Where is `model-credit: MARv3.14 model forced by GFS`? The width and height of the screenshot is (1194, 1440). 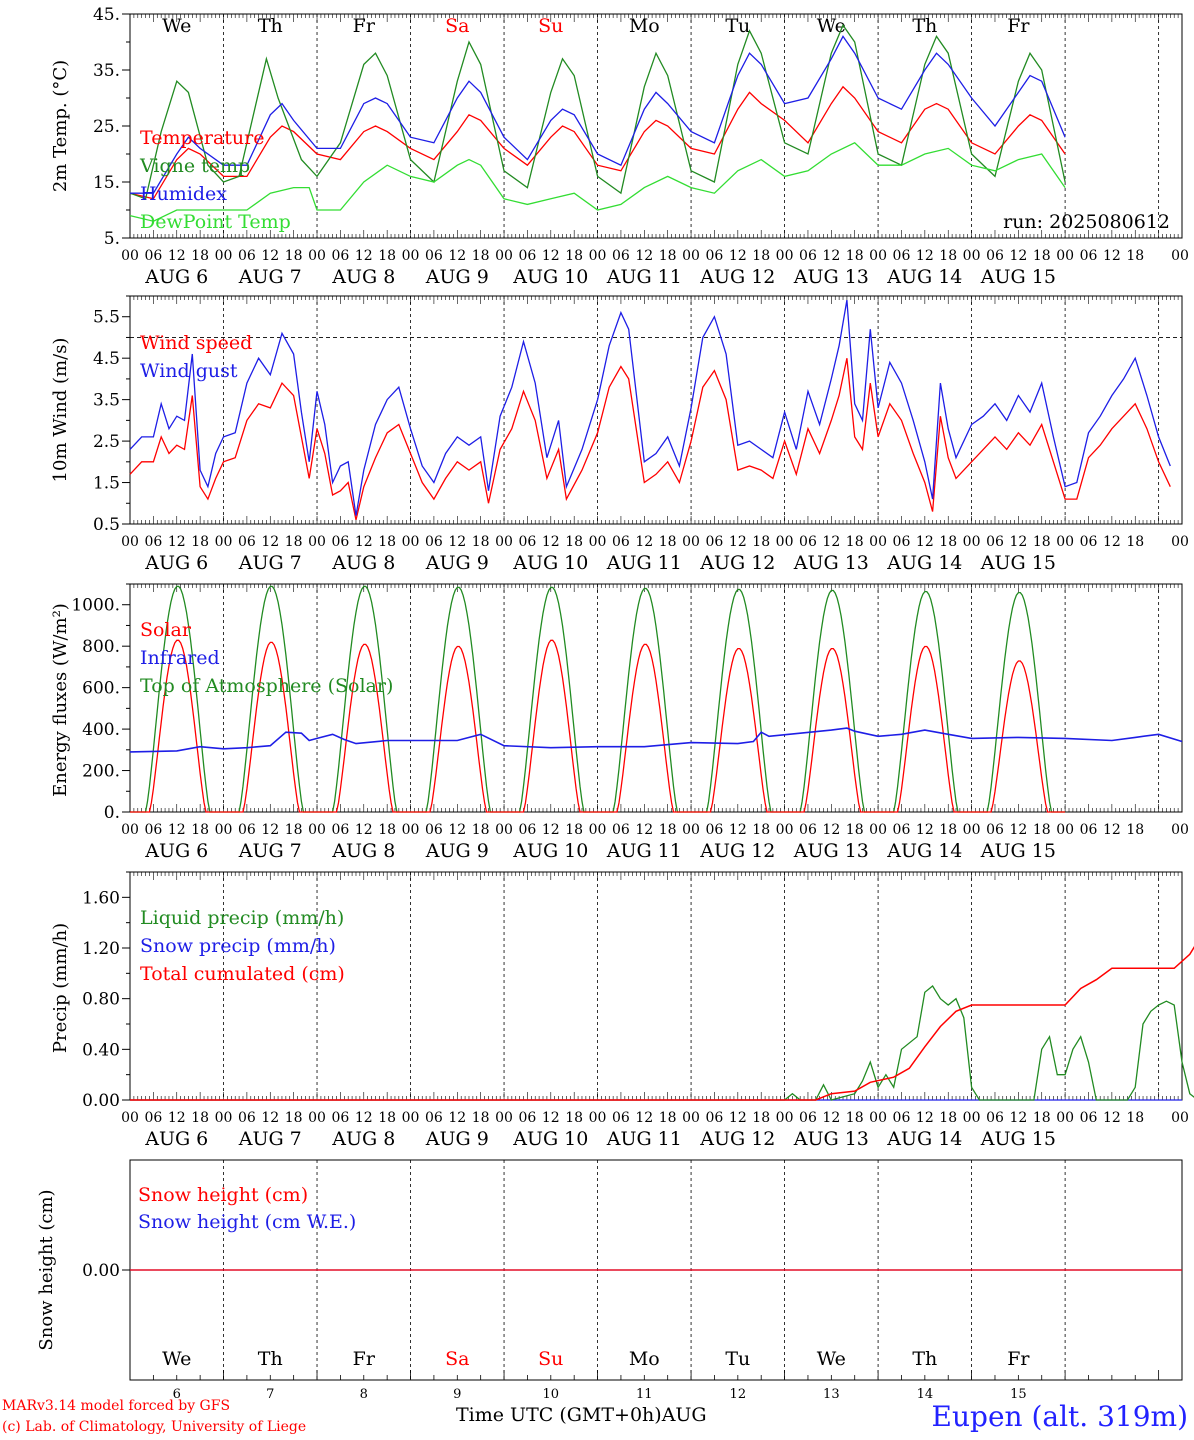 model-credit: MARv3.14 model forced by GFS is located at coordinates (116, 1406).